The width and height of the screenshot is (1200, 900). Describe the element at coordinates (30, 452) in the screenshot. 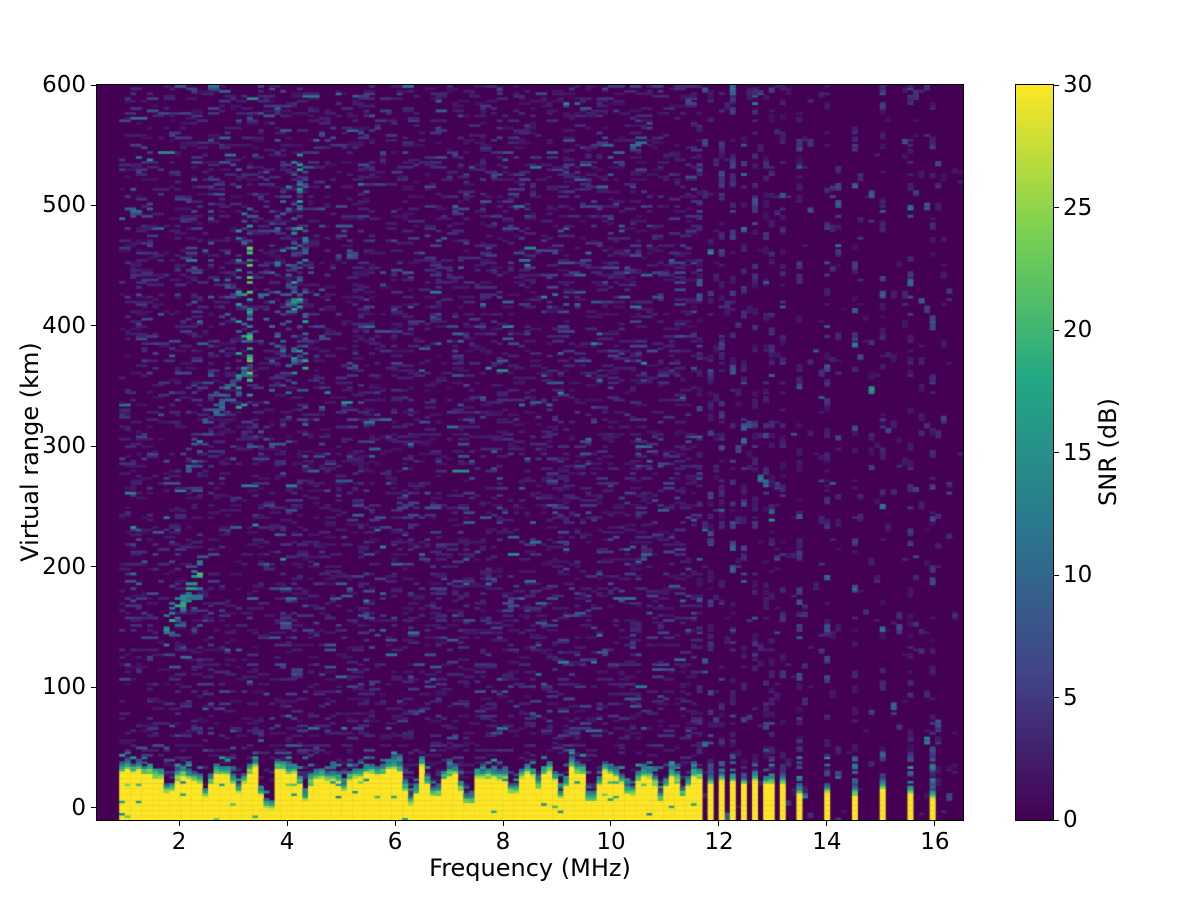

I see `y-axis-label: Virtual range (km)` at that location.